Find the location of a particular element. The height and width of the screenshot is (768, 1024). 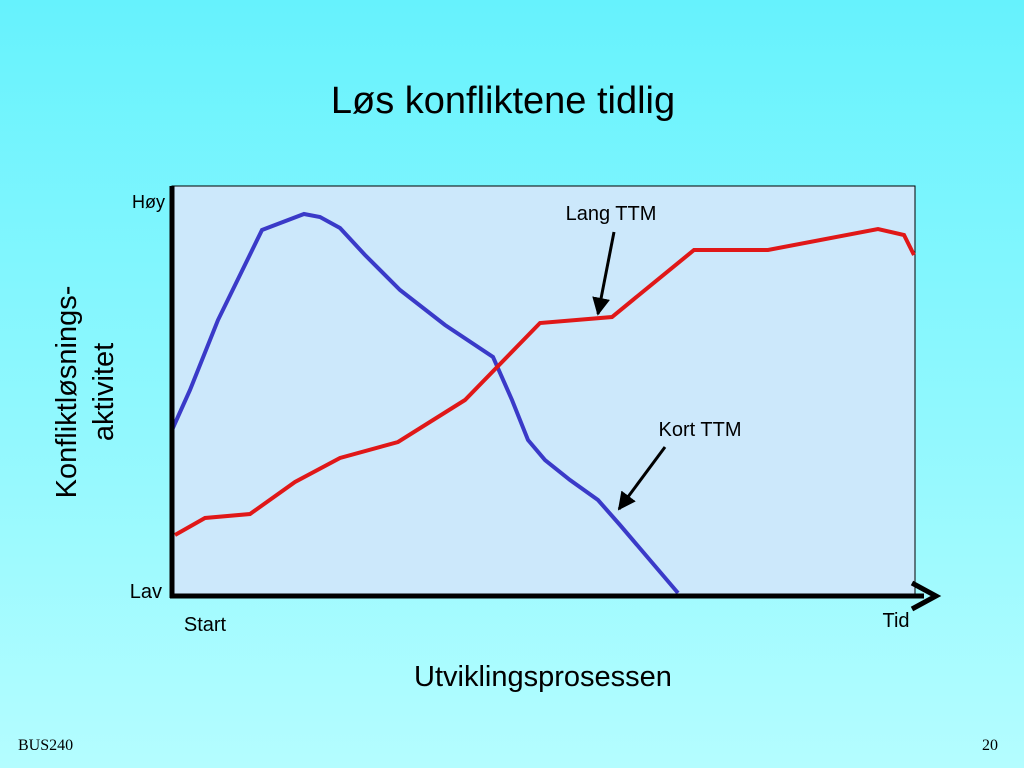

y-low-label: Lav is located at coordinates (146, 592).